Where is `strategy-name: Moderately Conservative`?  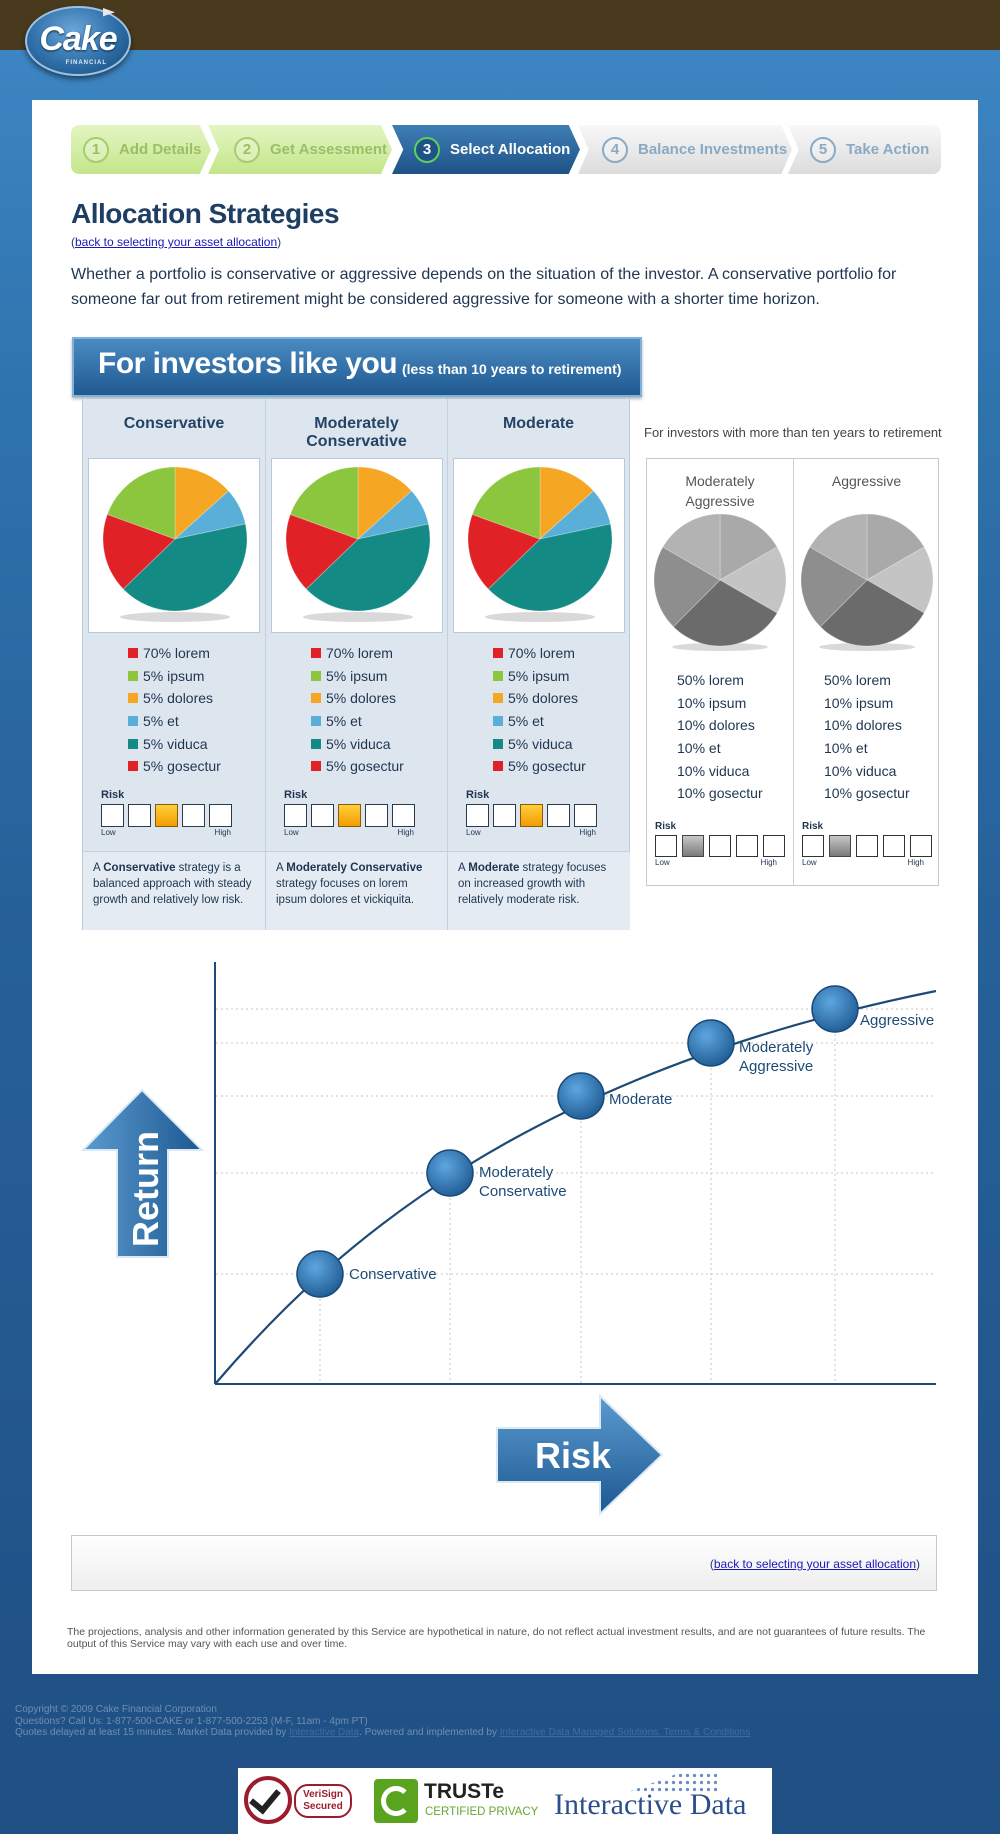 strategy-name: Moderately Conservative is located at coordinates (356, 432).